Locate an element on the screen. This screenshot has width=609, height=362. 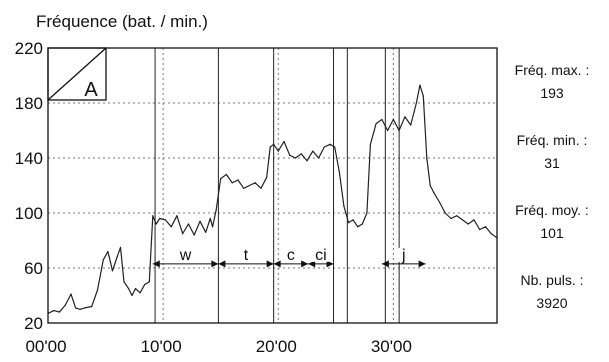
x-tick-label: 10'00 is located at coordinates (161, 346).